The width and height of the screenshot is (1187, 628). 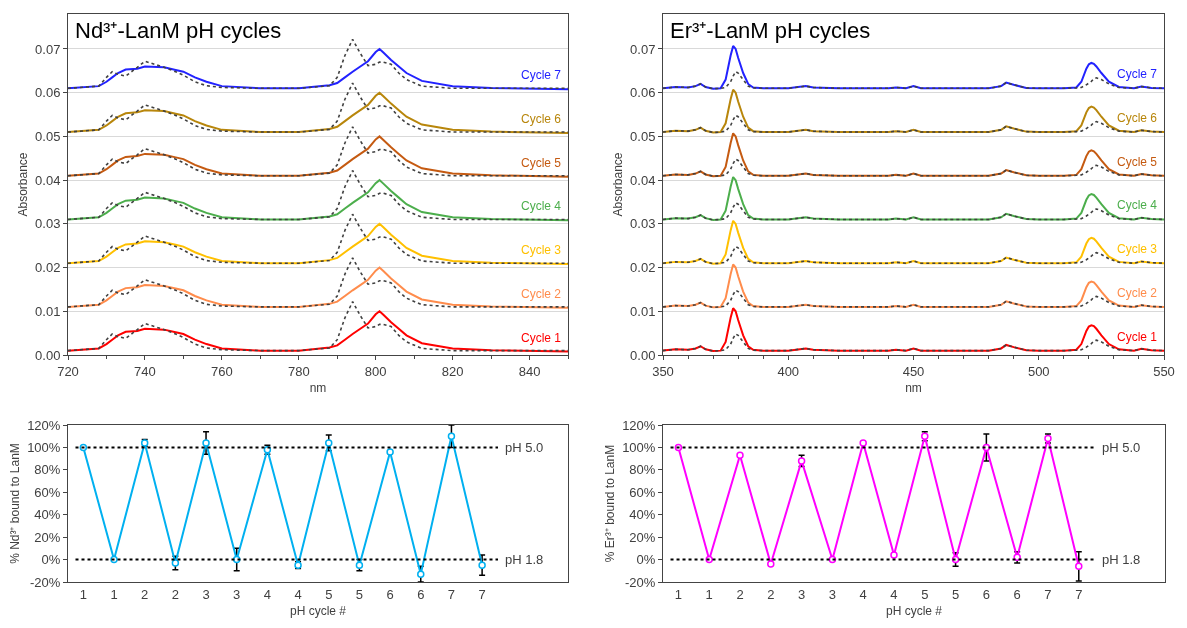 What do you see at coordinates (178, 30) in the screenshot?
I see `chart-title: Nd³⁺-LanM pH cycles` at bounding box center [178, 30].